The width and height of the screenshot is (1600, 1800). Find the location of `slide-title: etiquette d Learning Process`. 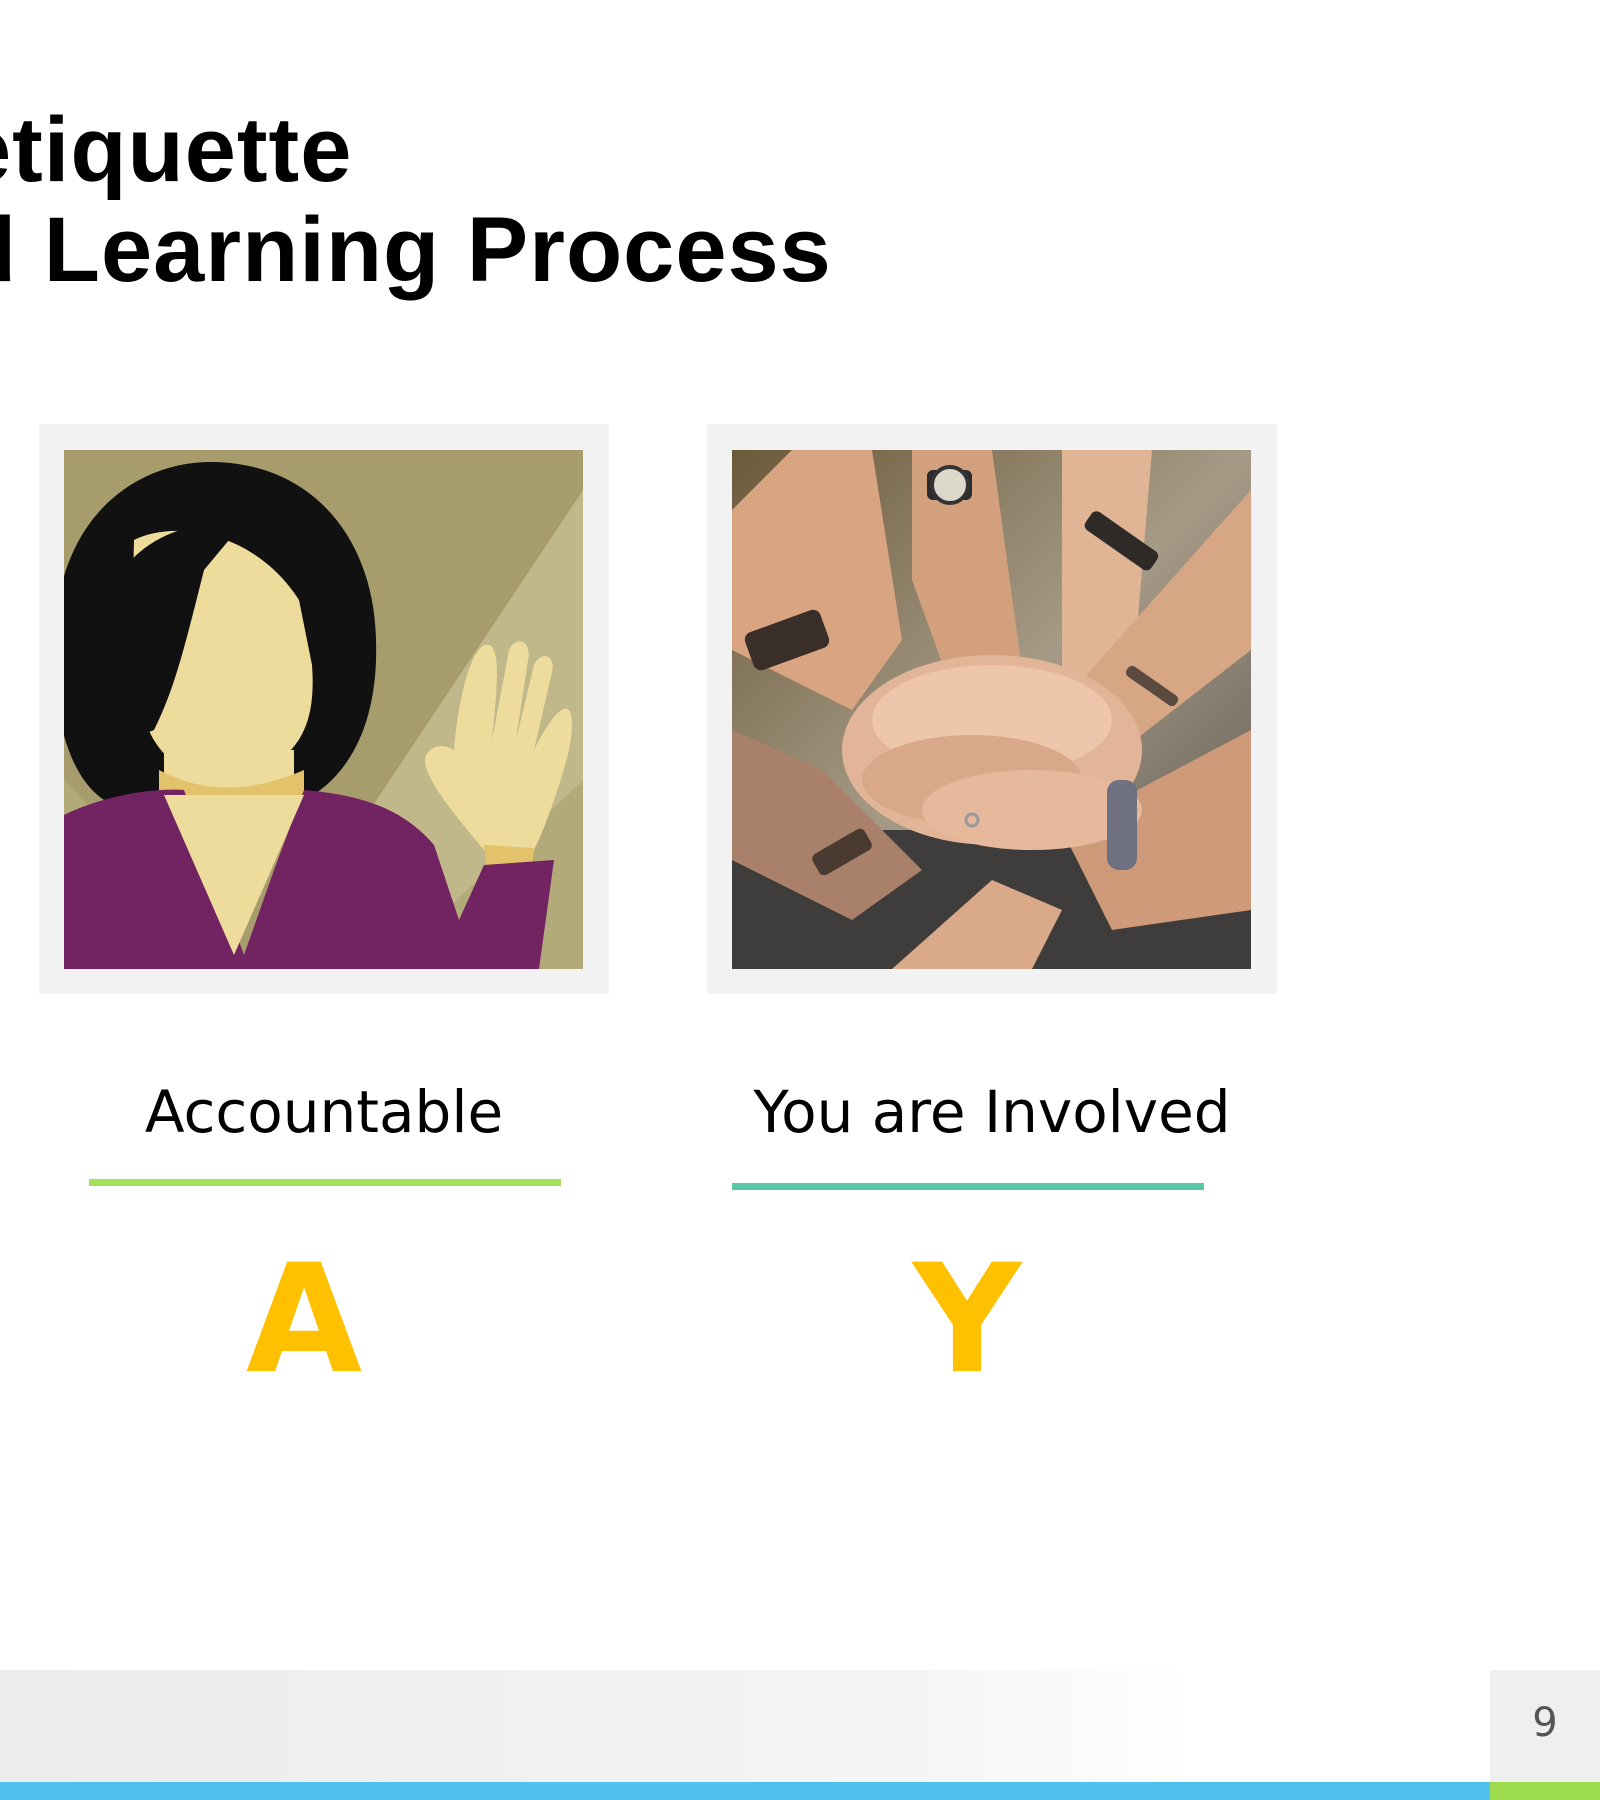

slide-title: etiquette d Learning Process is located at coordinates (416, 200).